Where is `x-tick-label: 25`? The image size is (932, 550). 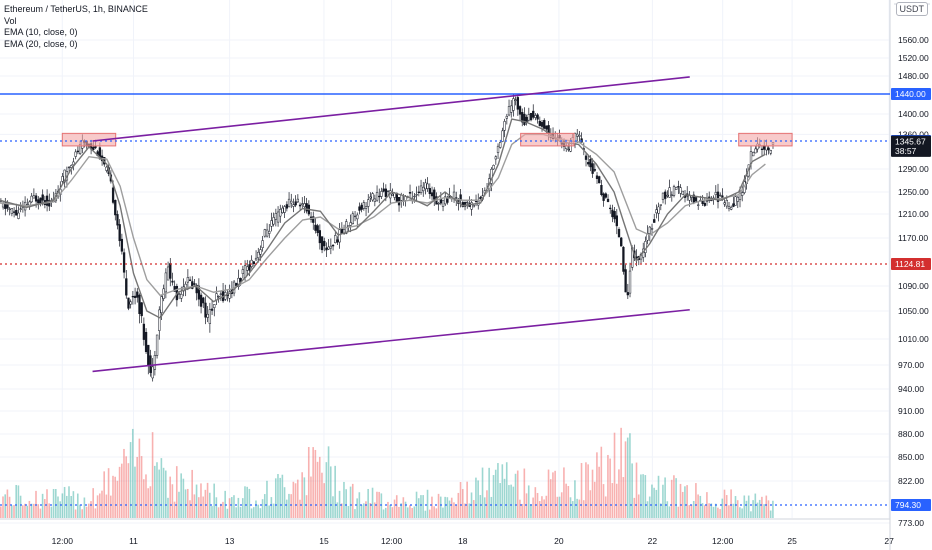
x-tick-label: 25 is located at coordinates (792, 541).